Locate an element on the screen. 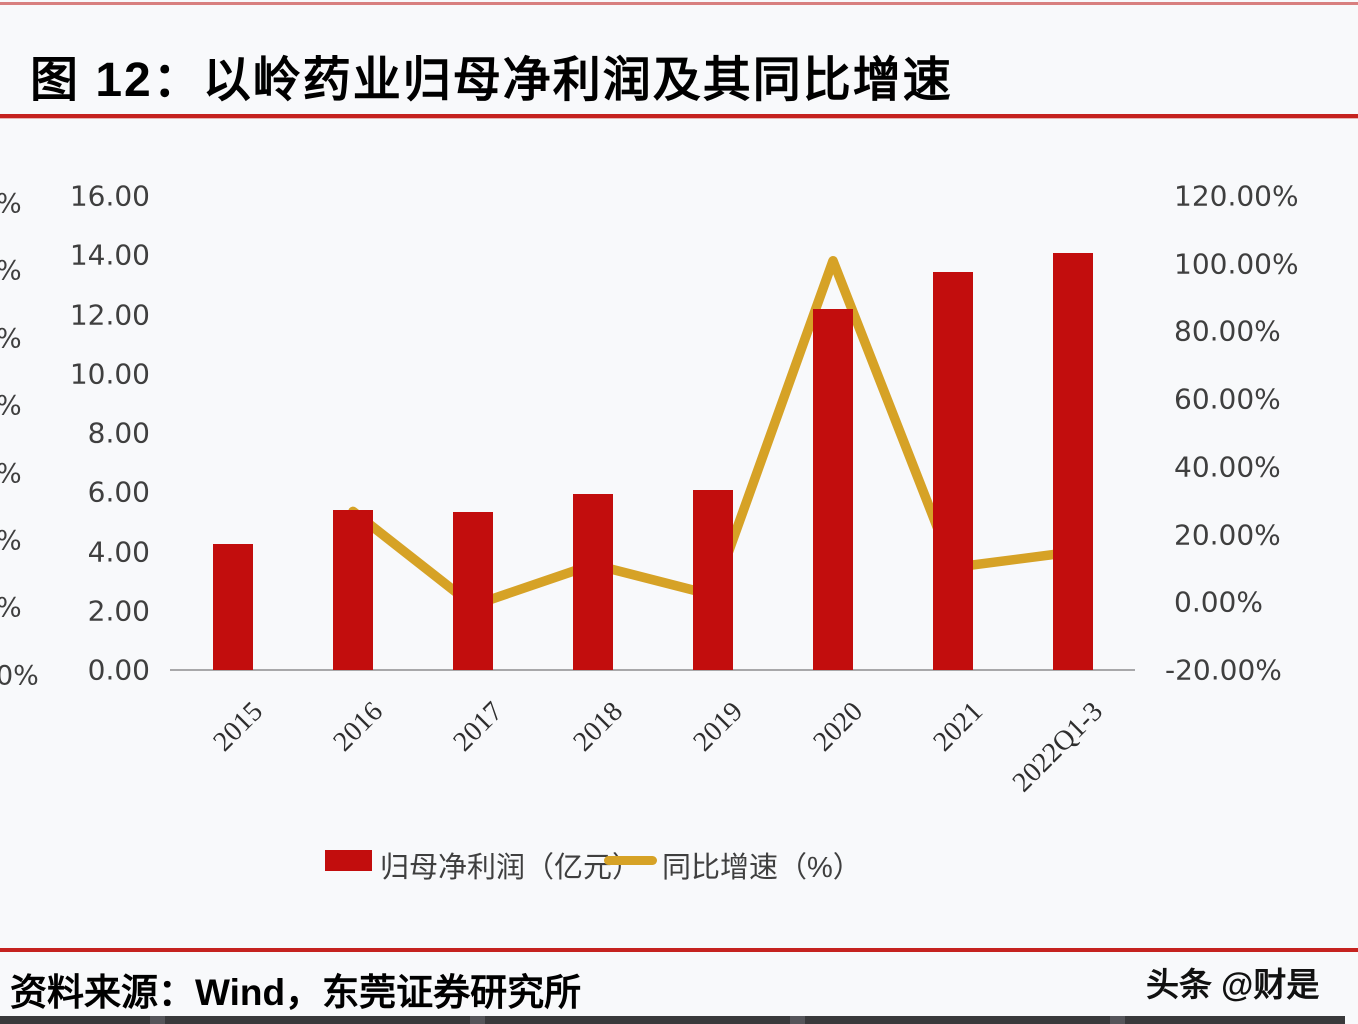 This screenshot has width=1358, height=1024. y-axis-tick-left: 10.00 is located at coordinates (109, 374).